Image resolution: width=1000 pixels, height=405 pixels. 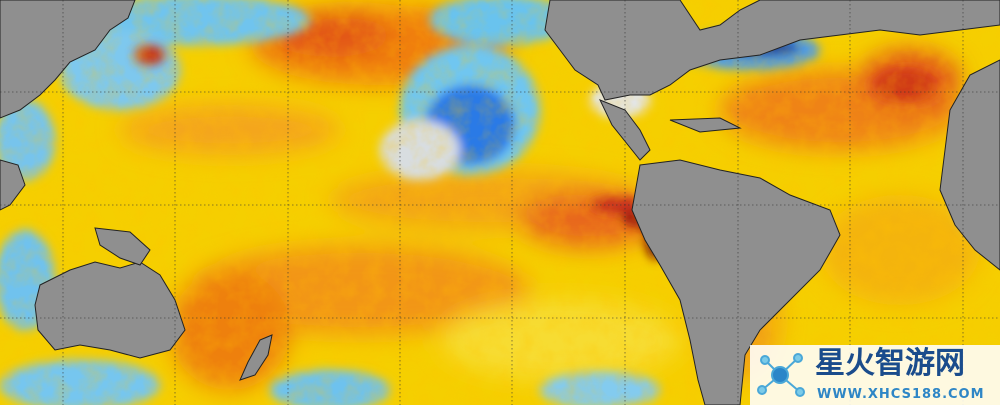 I want to click on australia, so click(x=110, y=310).